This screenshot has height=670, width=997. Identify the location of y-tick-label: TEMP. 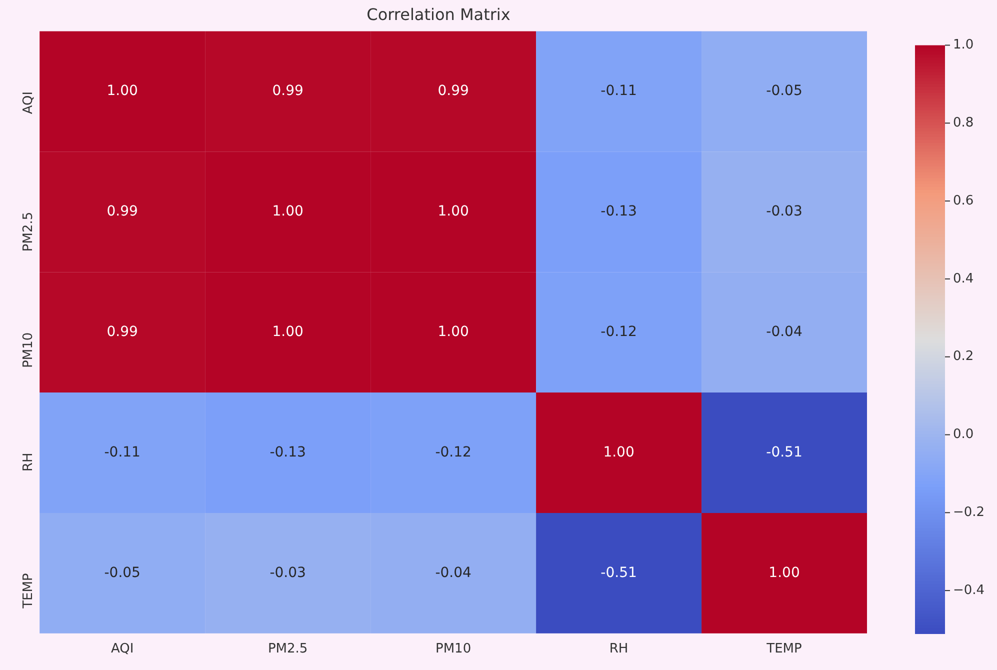
(28, 591).